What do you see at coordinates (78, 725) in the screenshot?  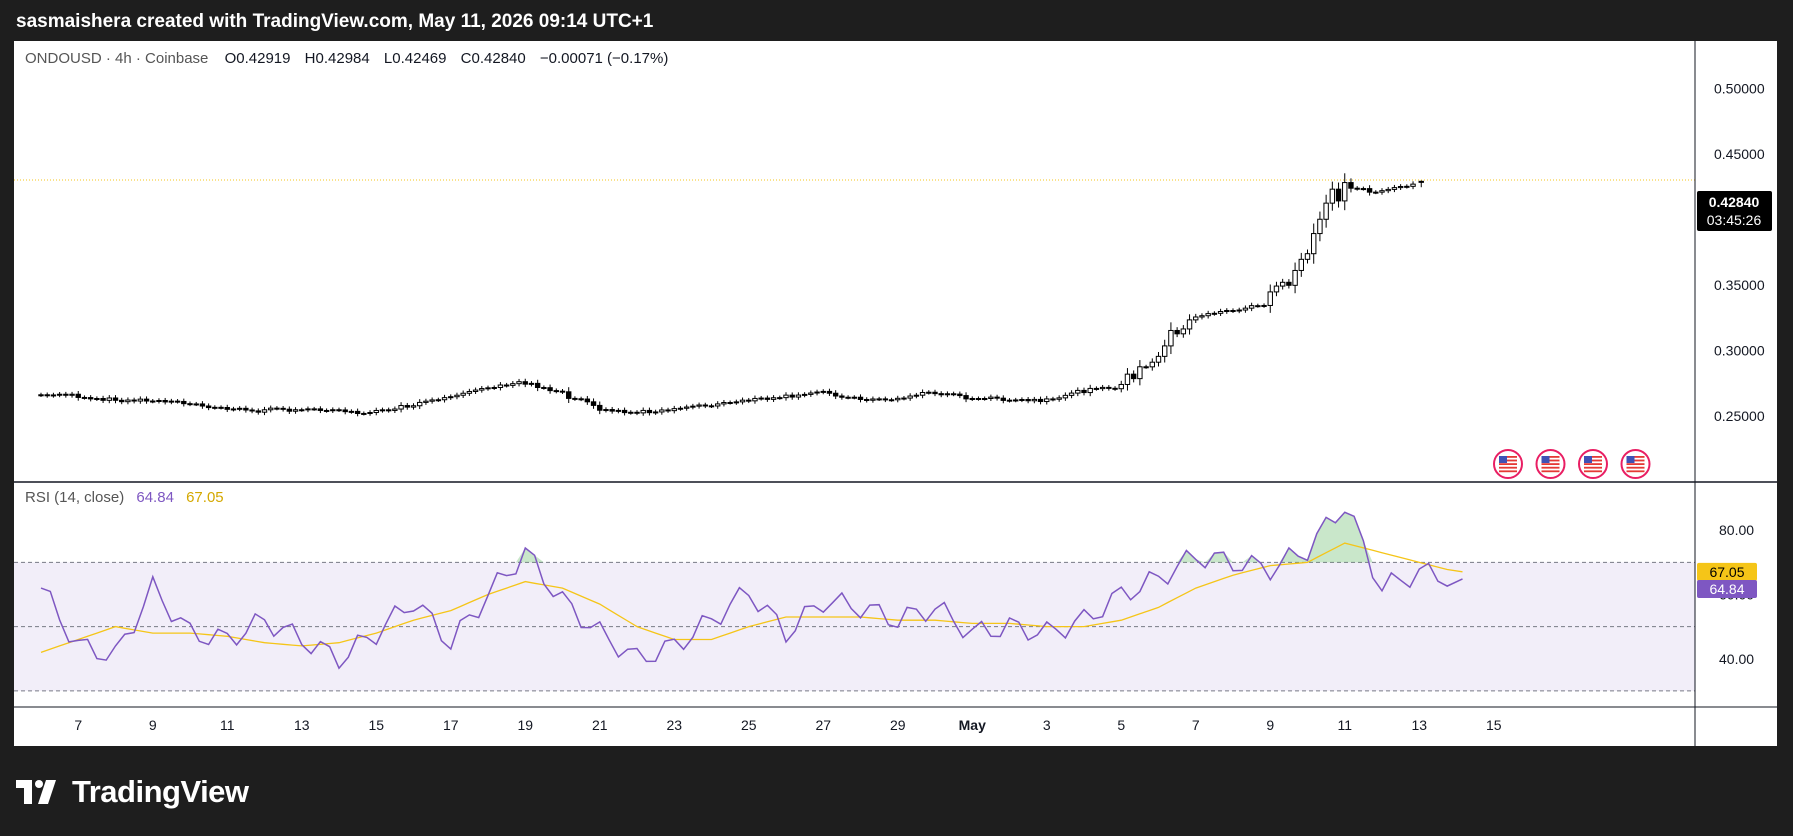 I see `time-tick-label: 7` at bounding box center [78, 725].